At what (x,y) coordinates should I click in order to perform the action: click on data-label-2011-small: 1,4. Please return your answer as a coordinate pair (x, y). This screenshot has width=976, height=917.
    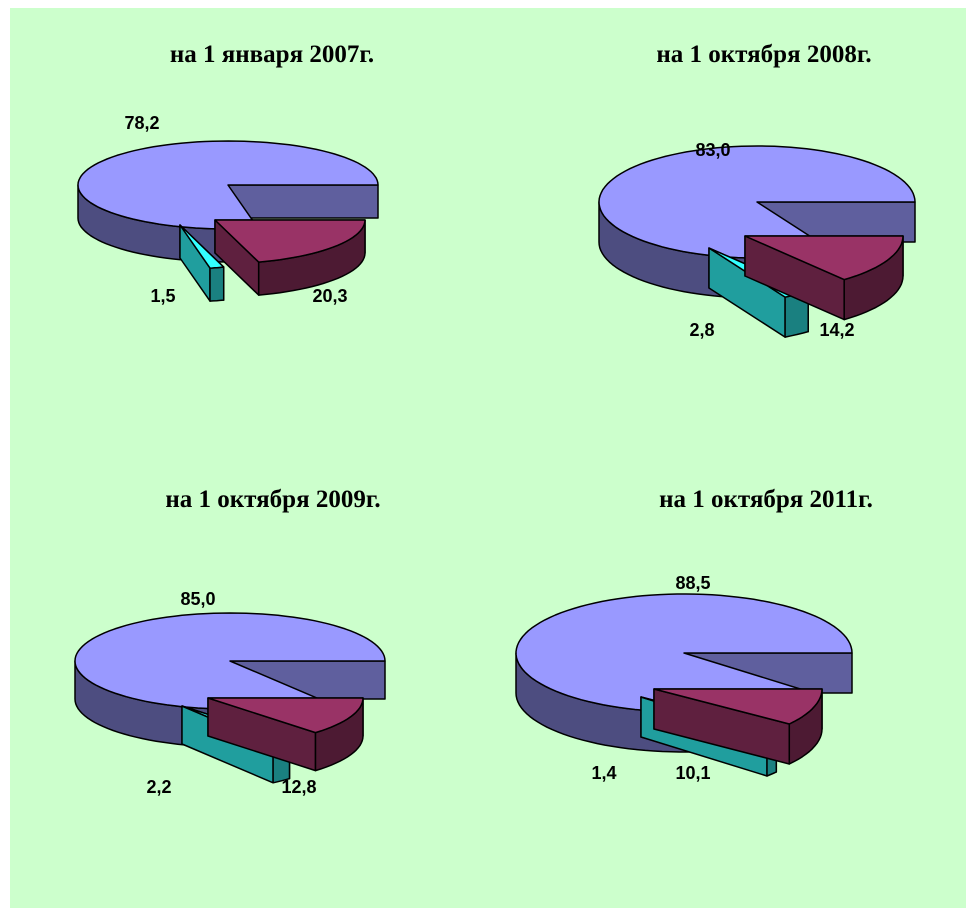
    Looking at the image, I should click on (603, 773).